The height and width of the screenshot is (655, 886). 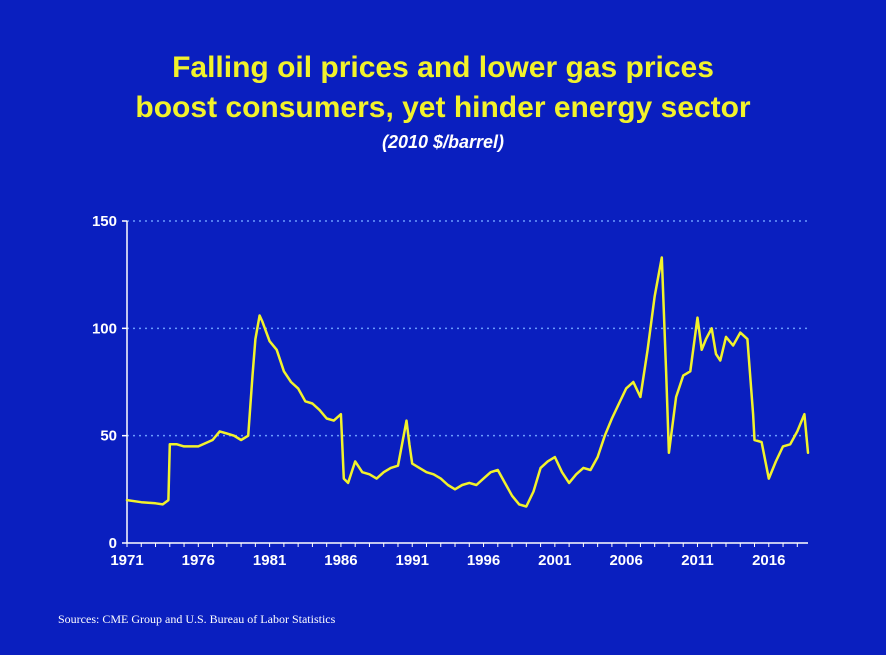 I want to click on x-tick-label-1976: 1976, so click(x=198, y=560).